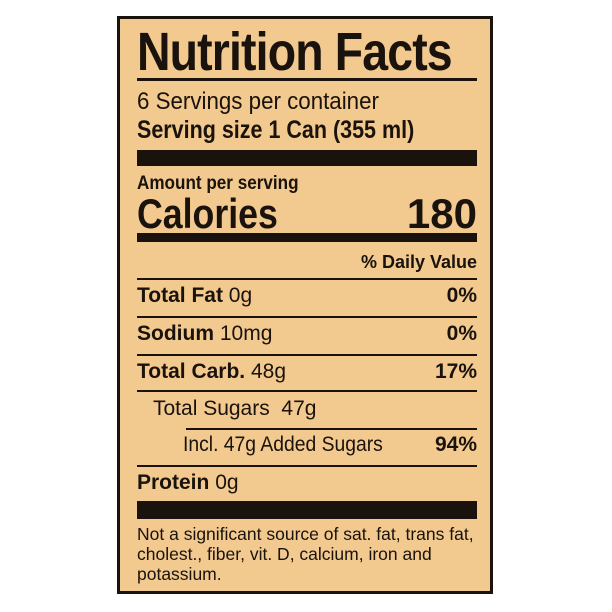 Image resolution: width=612 pixels, height=612 pixels. Describe the element at coordinates (455, 444) in the screenshot. I see `nutrient-dv: 94%` at that location.